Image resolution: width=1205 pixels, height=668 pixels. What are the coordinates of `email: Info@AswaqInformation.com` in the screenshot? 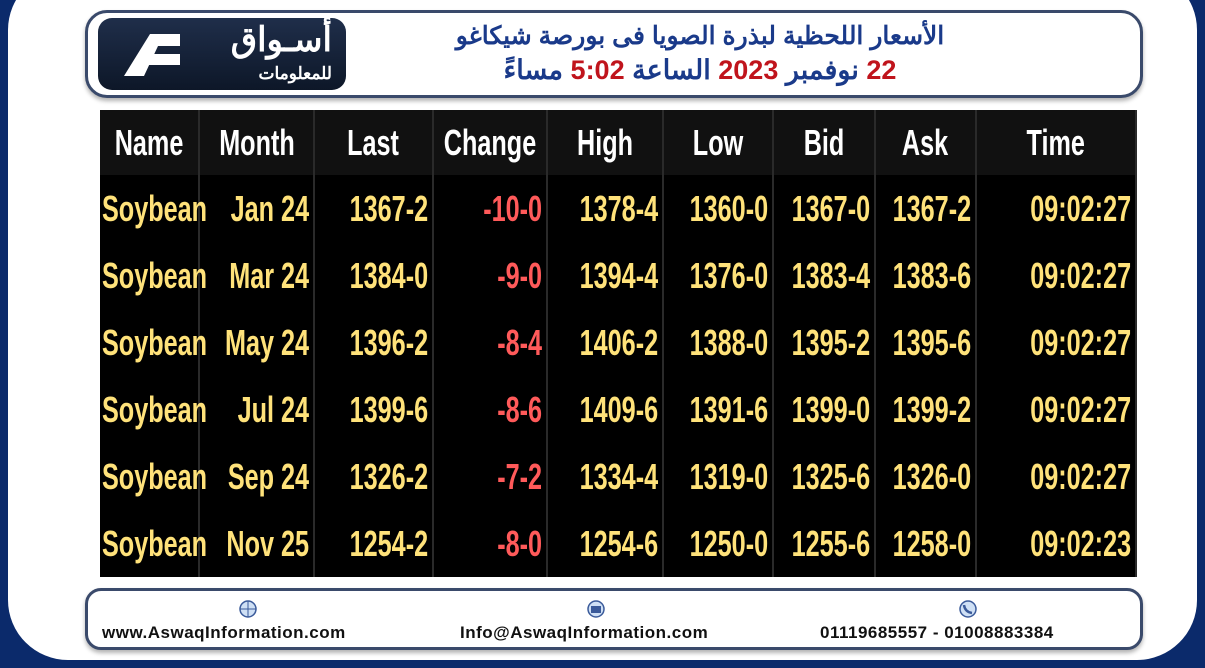 It's located at (584, 632).